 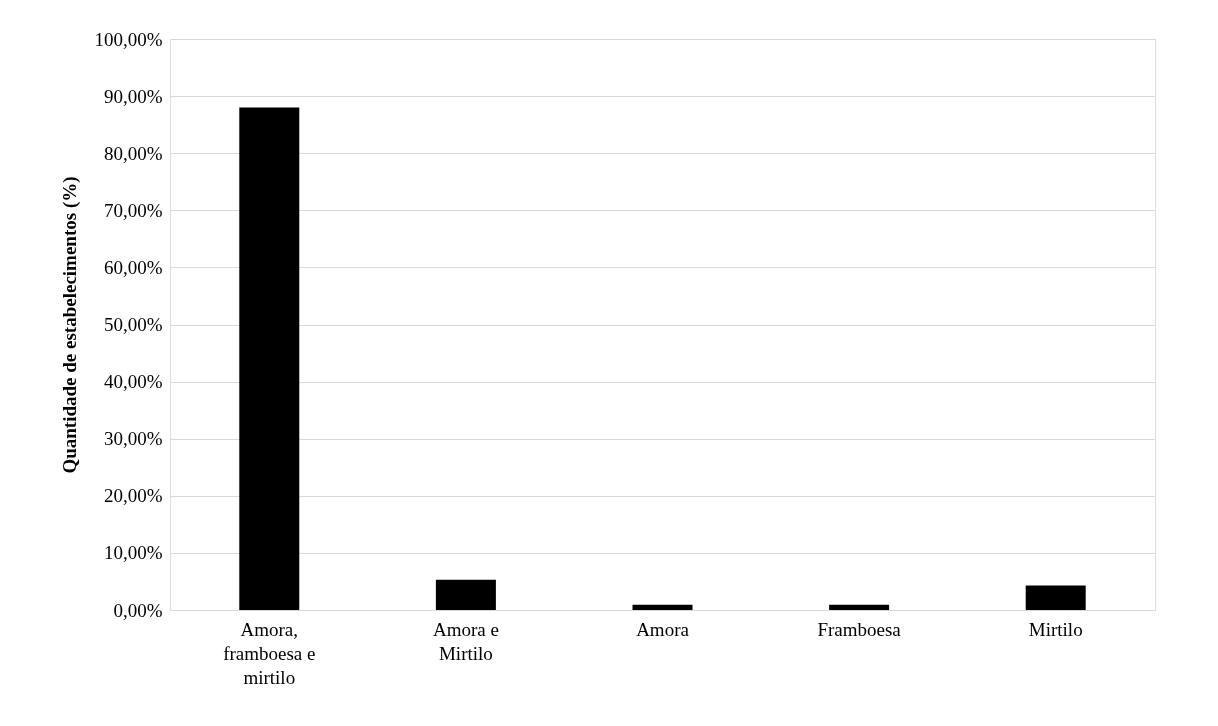 I want to click on y-tick-label: 80,00%, so click(x=133, y=153).